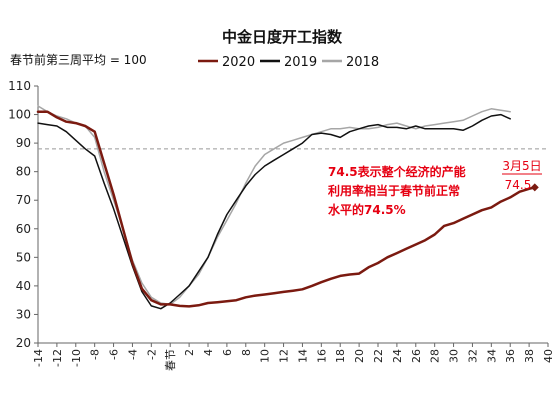  What do you see at coordinates (416, 356) in the screenshot?
I see `x-tick-label: 26` at bounding box center [416, 356].